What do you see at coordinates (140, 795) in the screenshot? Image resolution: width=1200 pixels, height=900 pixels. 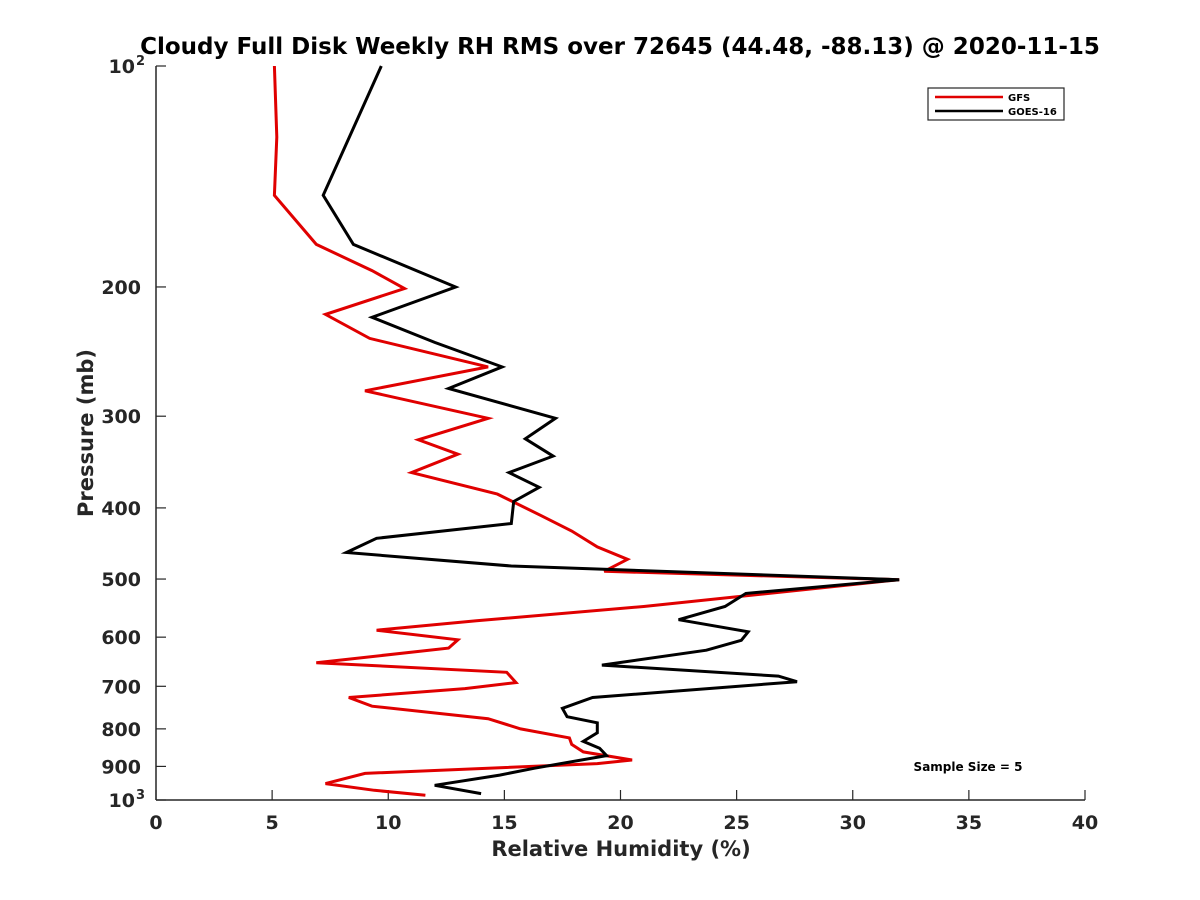 I see `y-tick-exponent: 3` at bounding box center [140, 795].